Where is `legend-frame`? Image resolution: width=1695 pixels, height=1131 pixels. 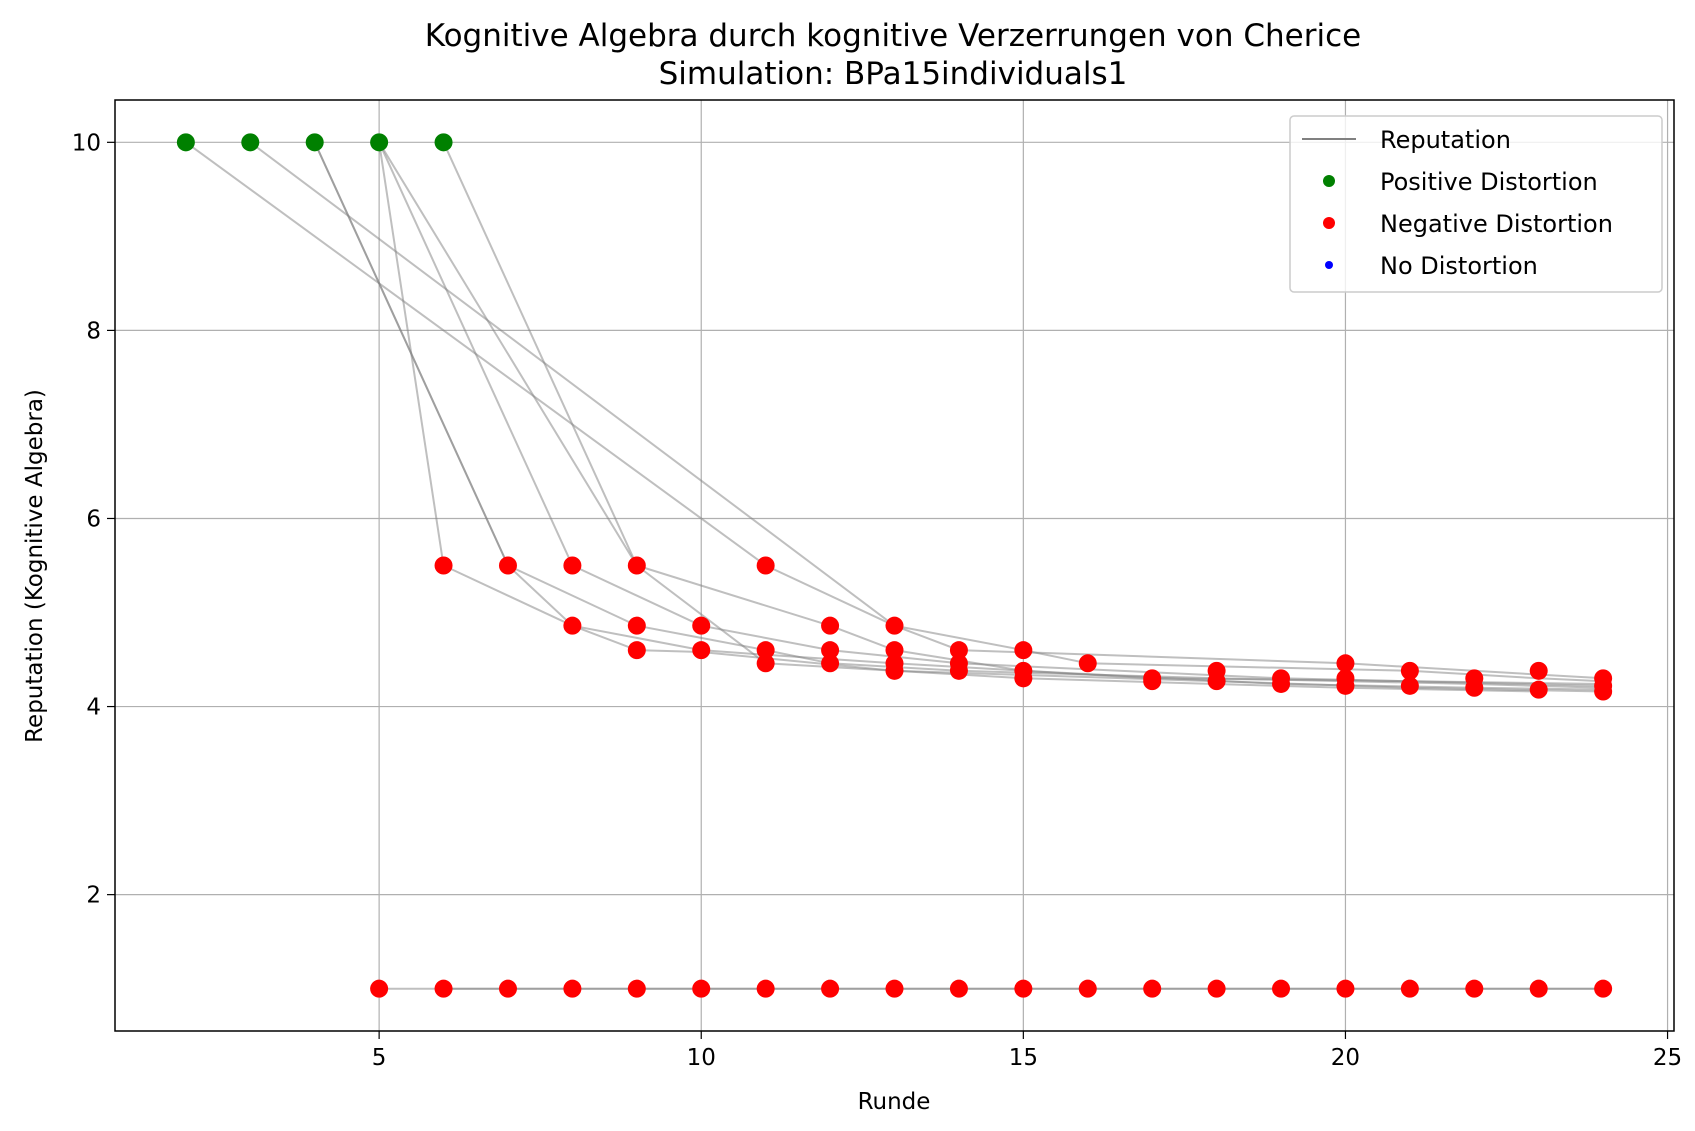
legend-frame is located at coordinates (1476, 204).